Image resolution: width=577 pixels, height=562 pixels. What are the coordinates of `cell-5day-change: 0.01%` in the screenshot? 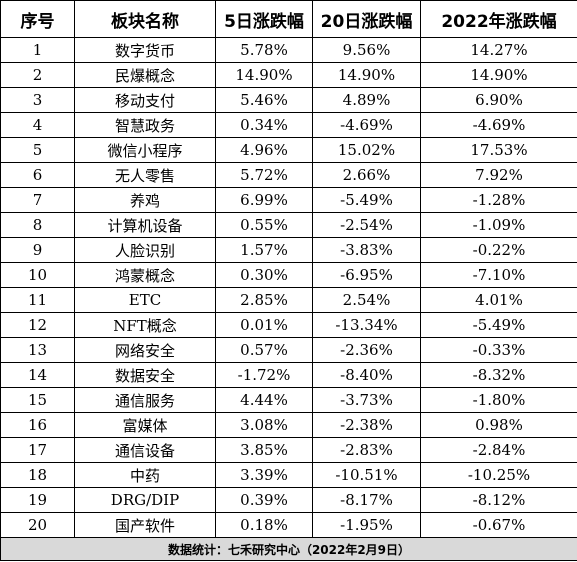 It's located at (264, 325).